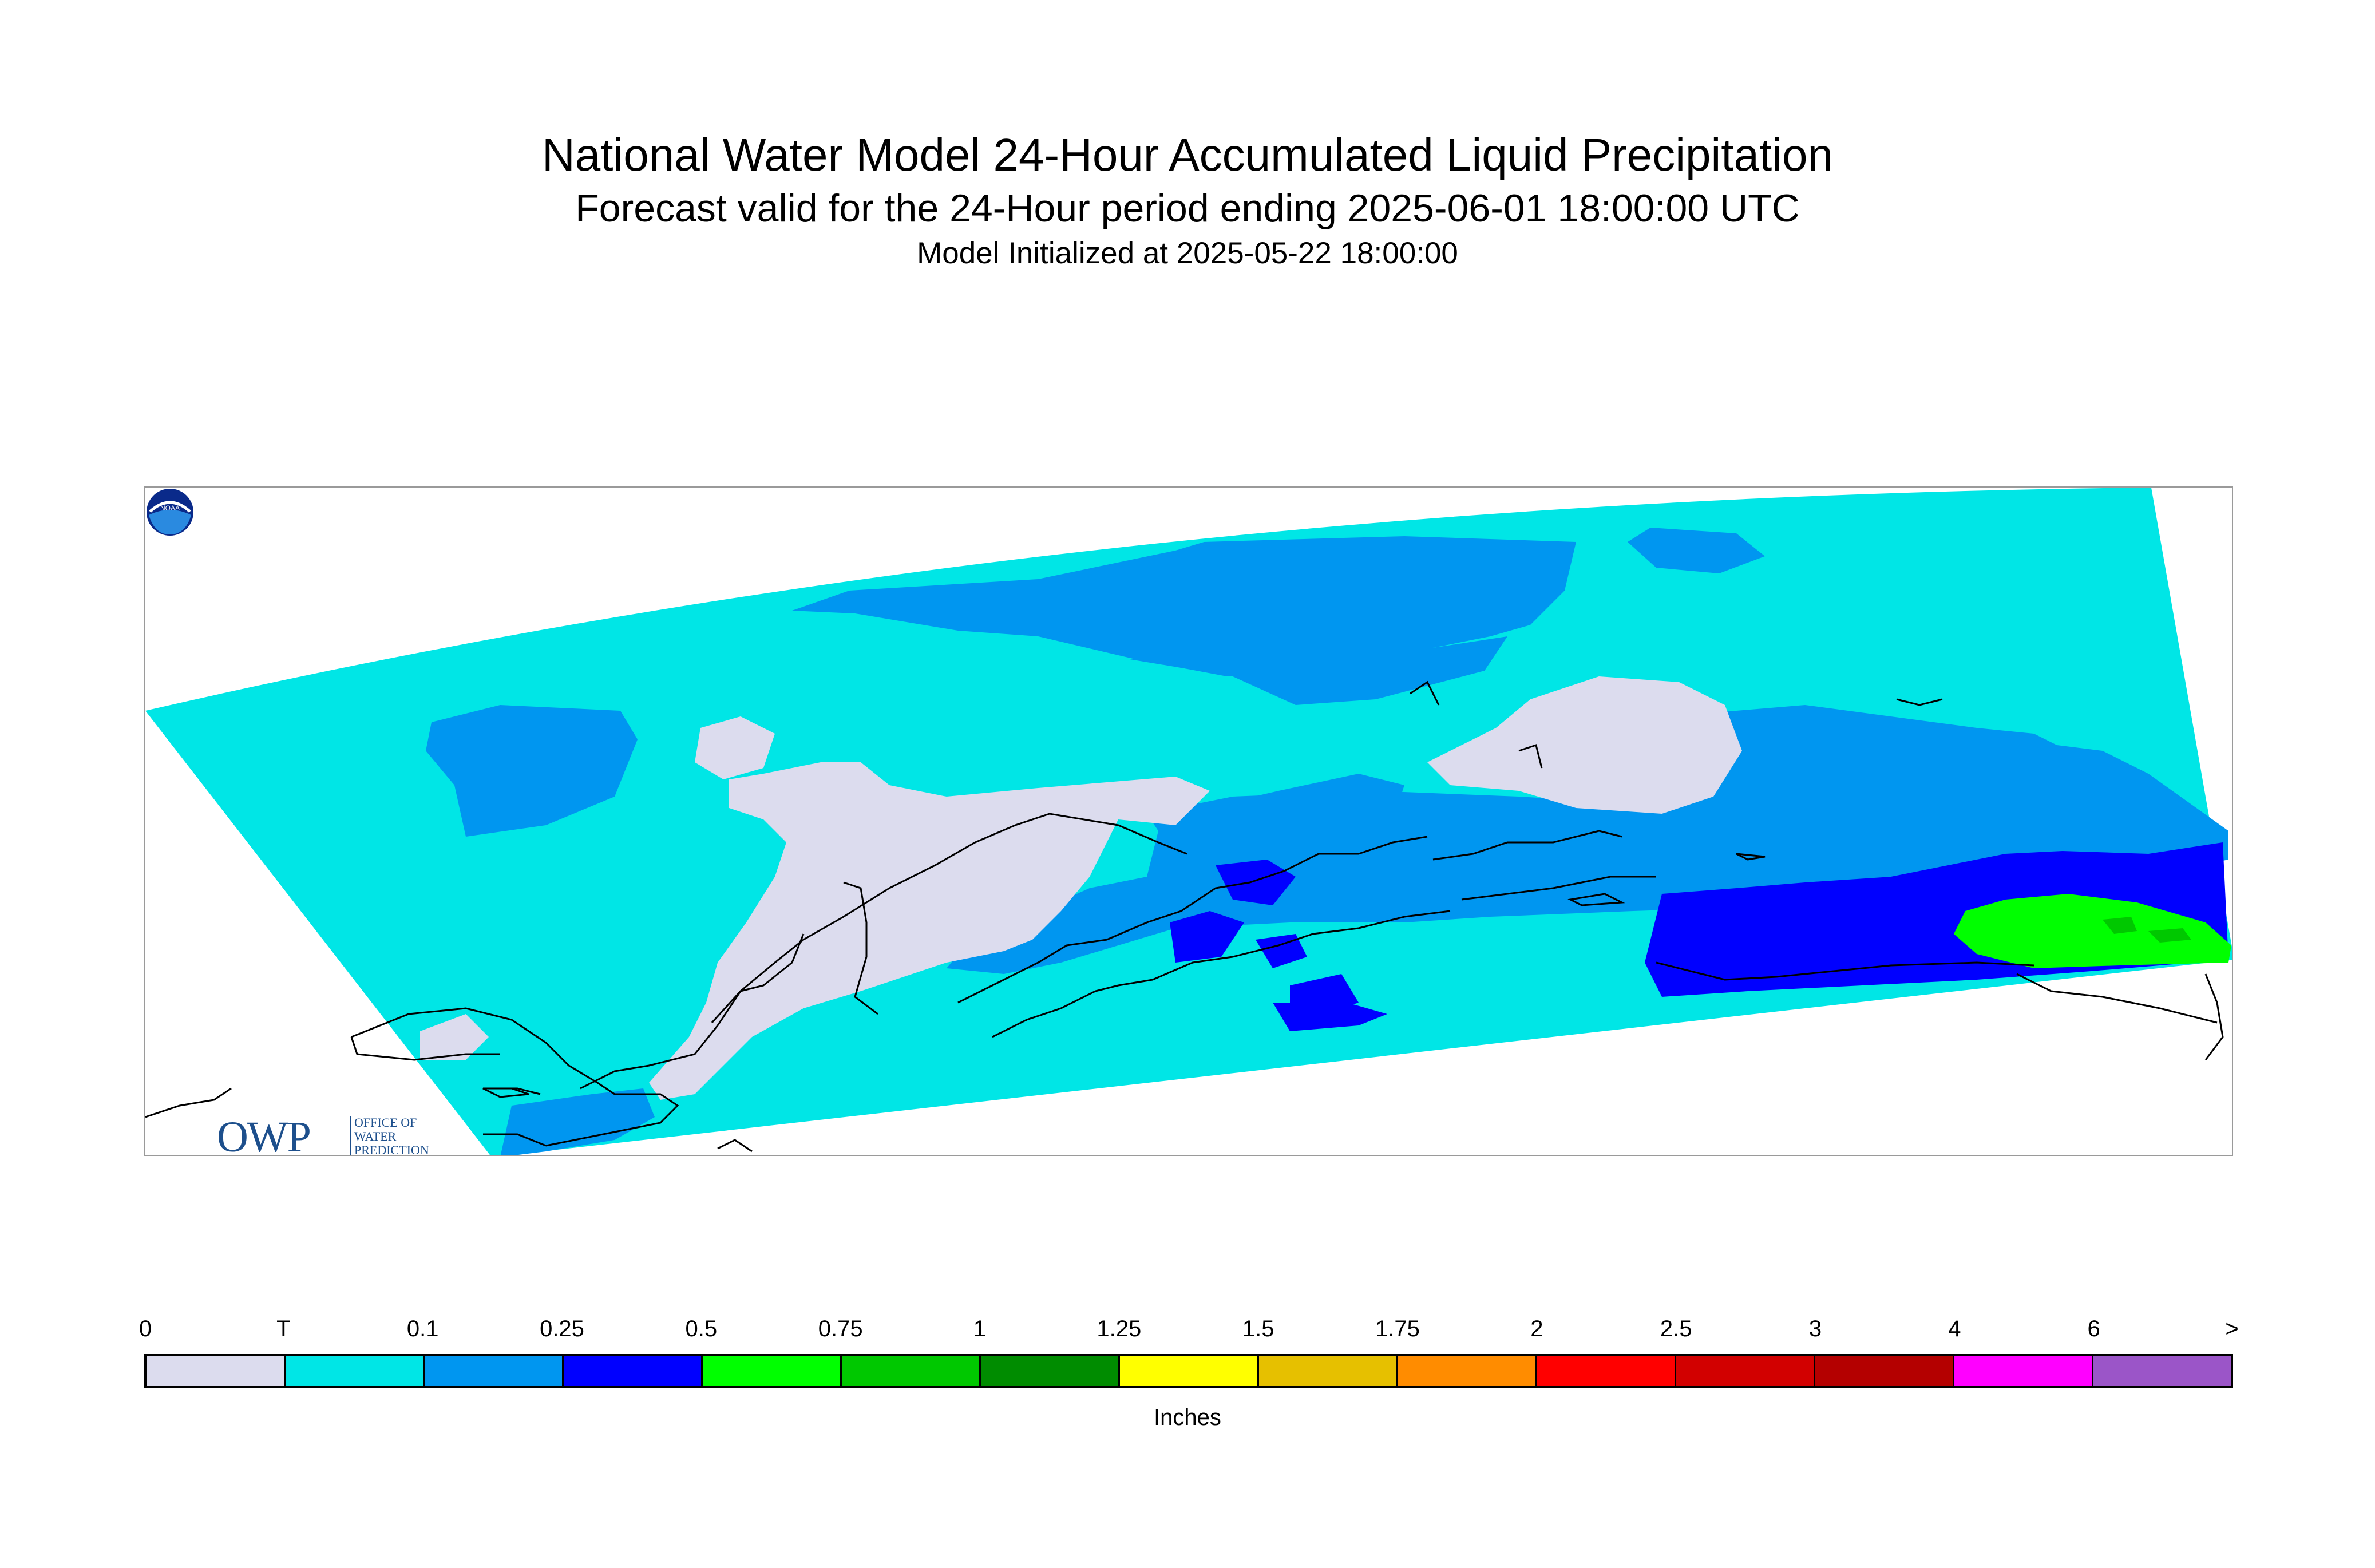 The height and width of the screenshot is (1568, 2375). Describe the element at coordinates (1124, 975) in the screenshot. I see `islands` at that location.